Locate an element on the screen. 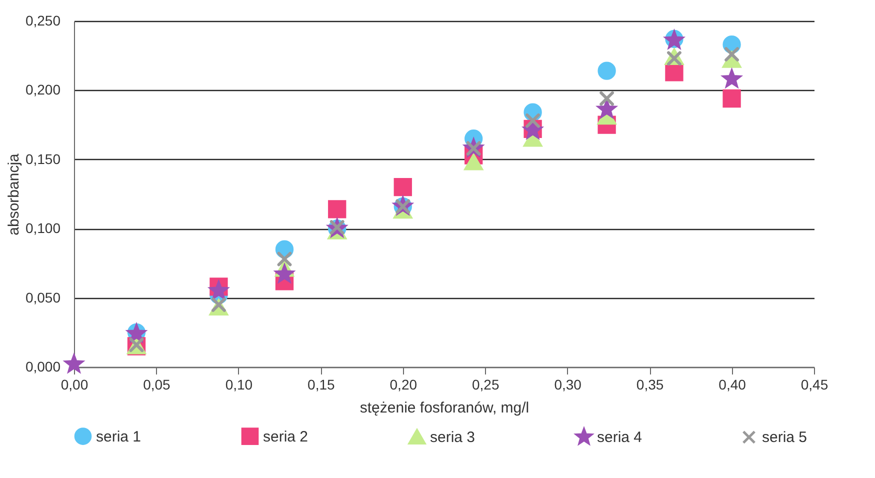 The width and height of the screenshot is (875, 478). x-tick-label: 0,05 is located at coordinates (157, 384).